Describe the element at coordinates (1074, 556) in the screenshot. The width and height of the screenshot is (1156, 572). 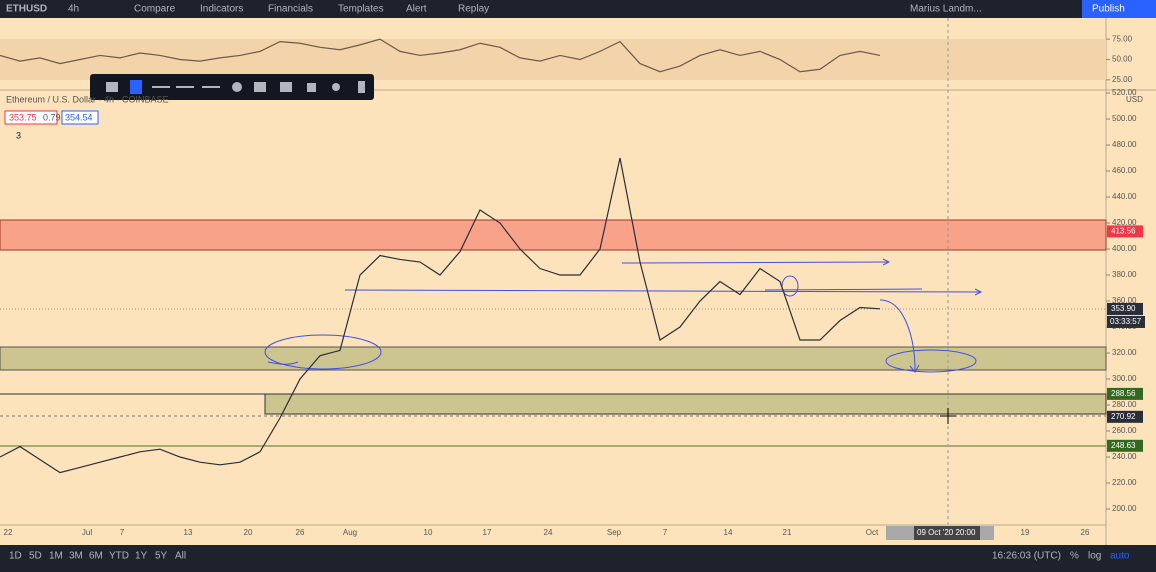
I see `percent-toggle: %` at that location.